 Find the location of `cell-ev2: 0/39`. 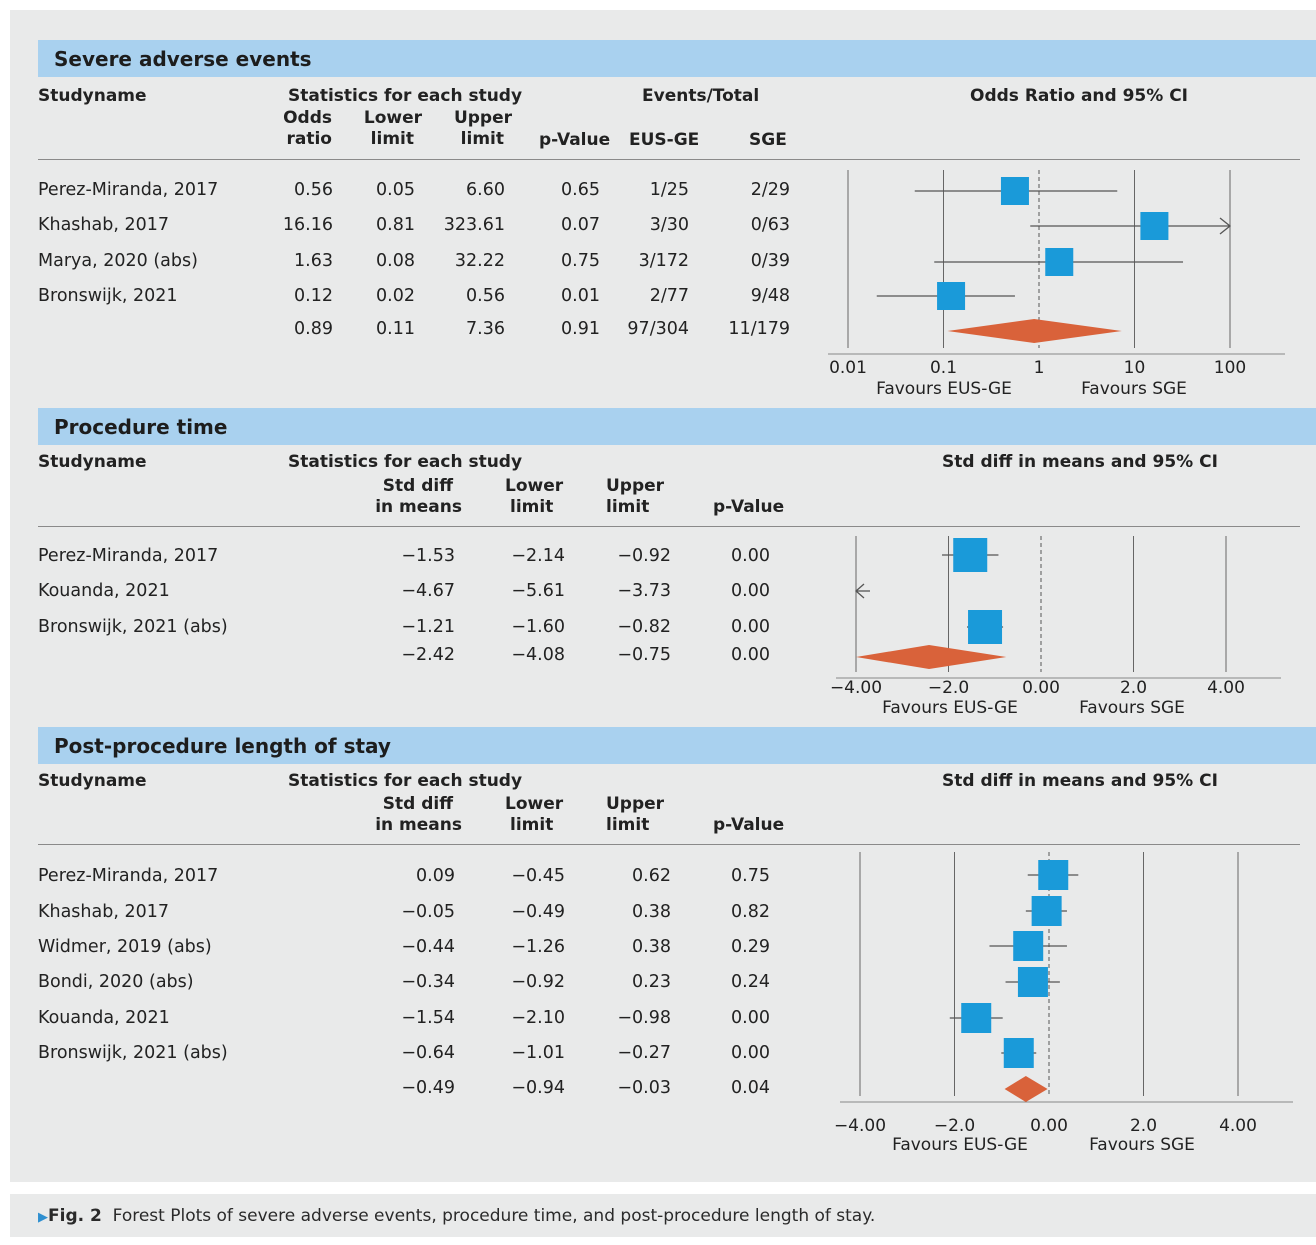

cell-ev2: 0/39 is located at coordinates (770, 261).